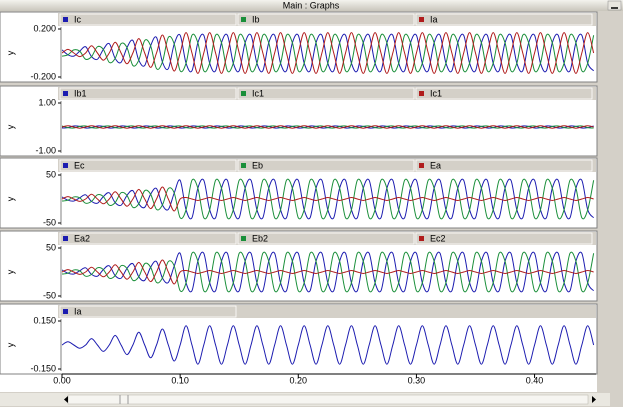 The image size is (623, 407). Describe the element at coordinates (45, 150) in the screenshot. I see `y-tick-label: -1.00` at that location.